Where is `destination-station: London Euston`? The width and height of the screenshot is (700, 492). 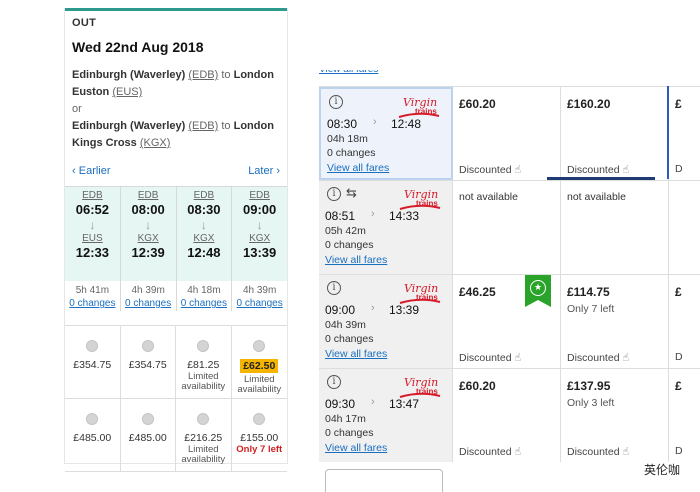
destination-station: London Euston is located at coordinates (173, 83).